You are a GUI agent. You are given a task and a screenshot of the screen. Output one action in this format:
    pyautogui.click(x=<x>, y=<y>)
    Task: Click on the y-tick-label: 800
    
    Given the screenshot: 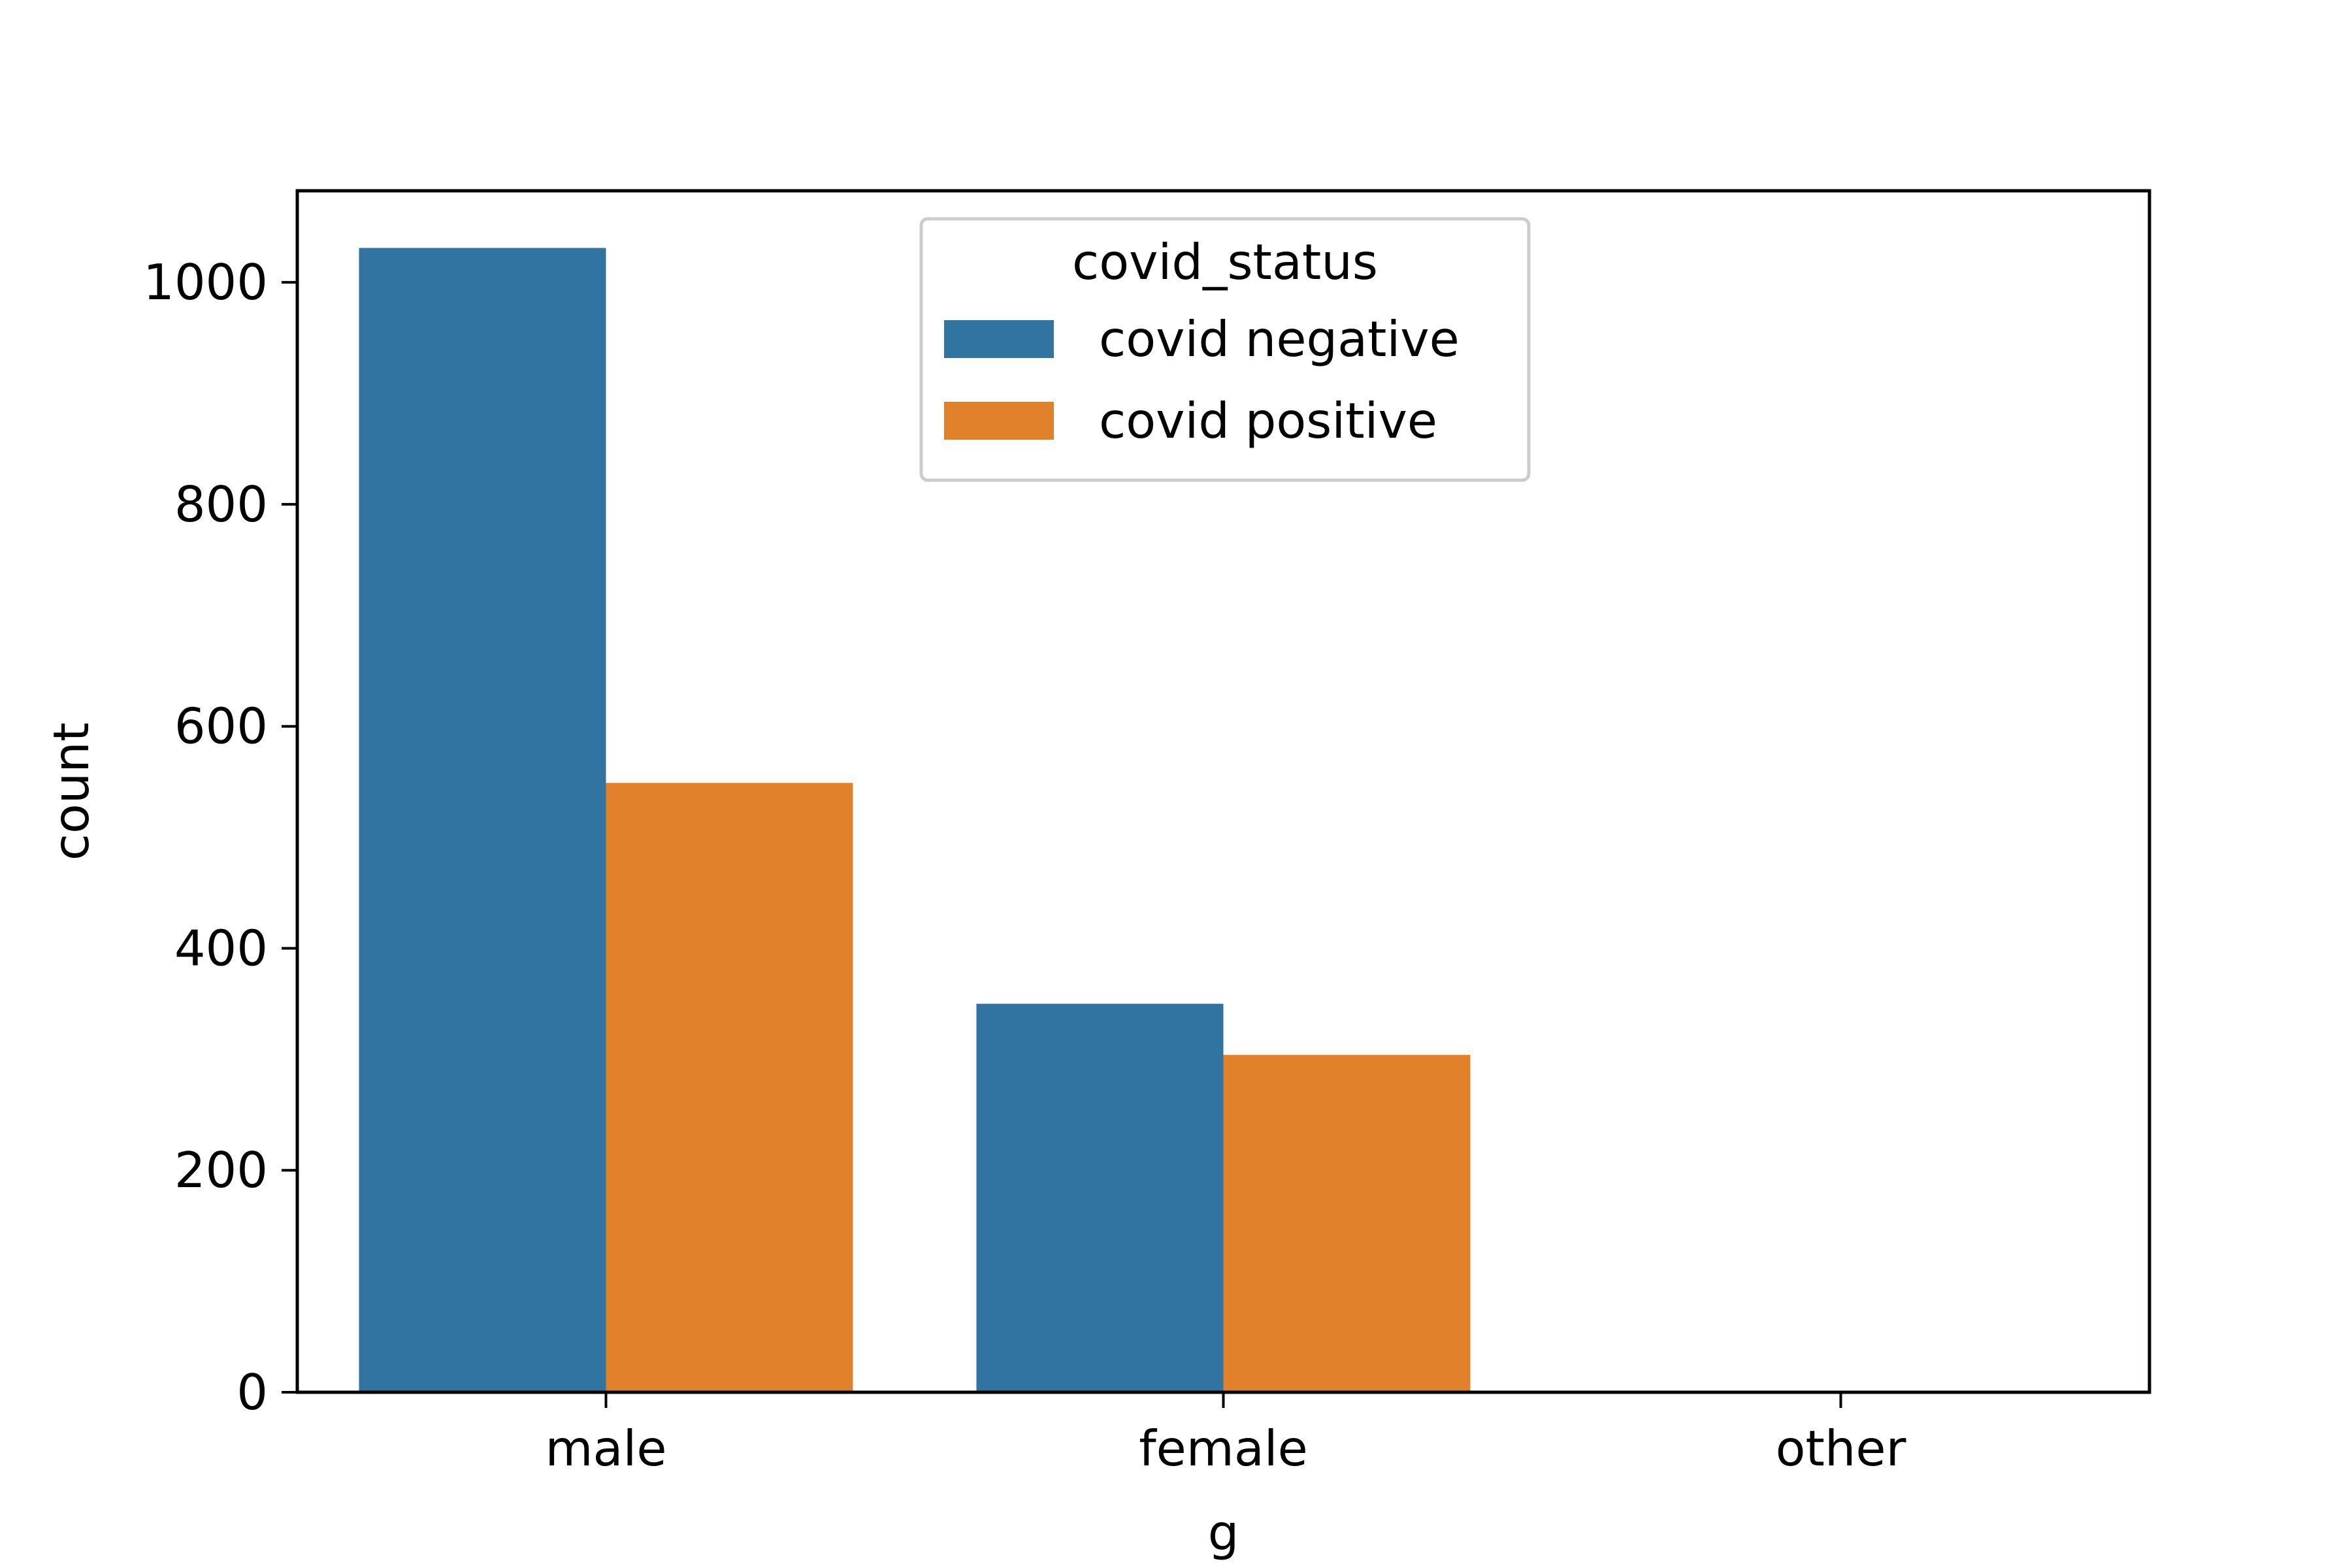 What is the action you would take?
    pyautogui.click(x=221, y=504)
    